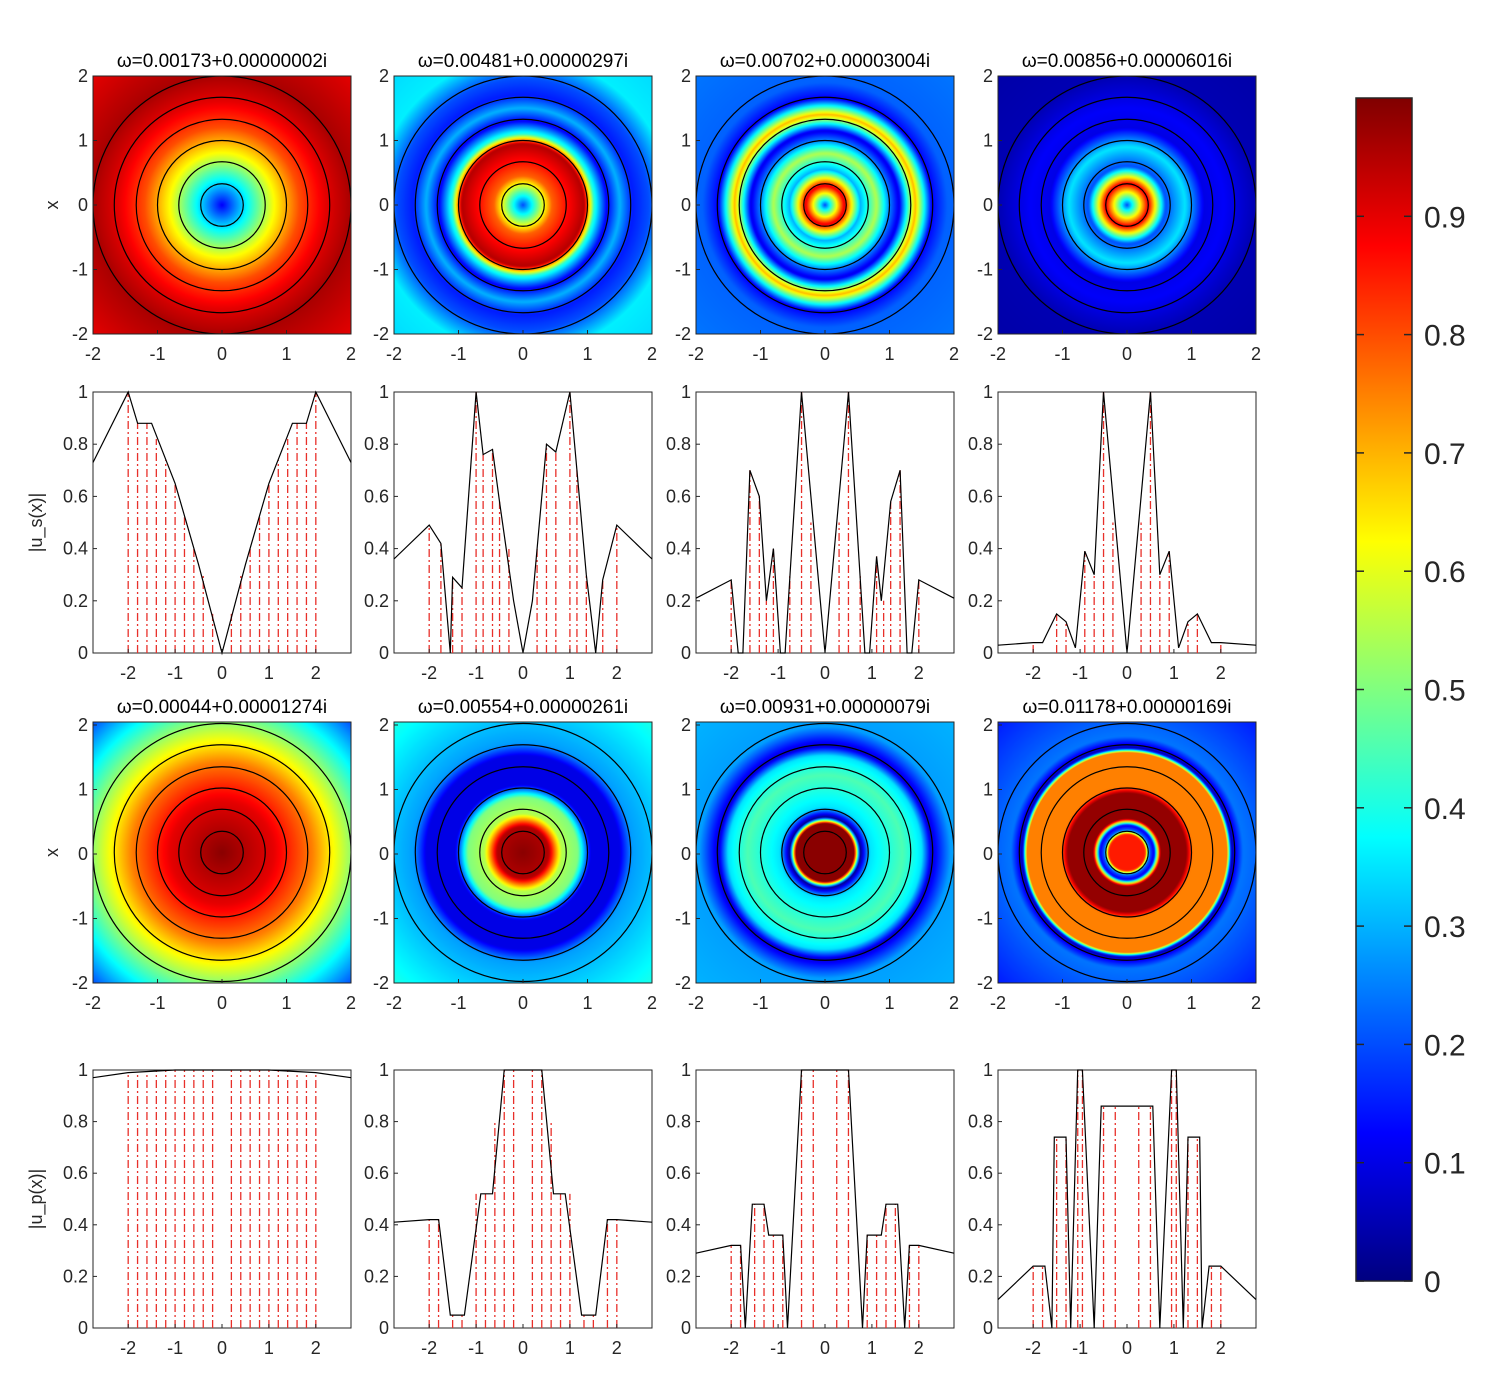 The height and width of the screenshot is (1389, 1503). Describe the element at coordinates (36, 522) in the screenshot. I see `y-axis-label: |u_s(x)|` at that location.